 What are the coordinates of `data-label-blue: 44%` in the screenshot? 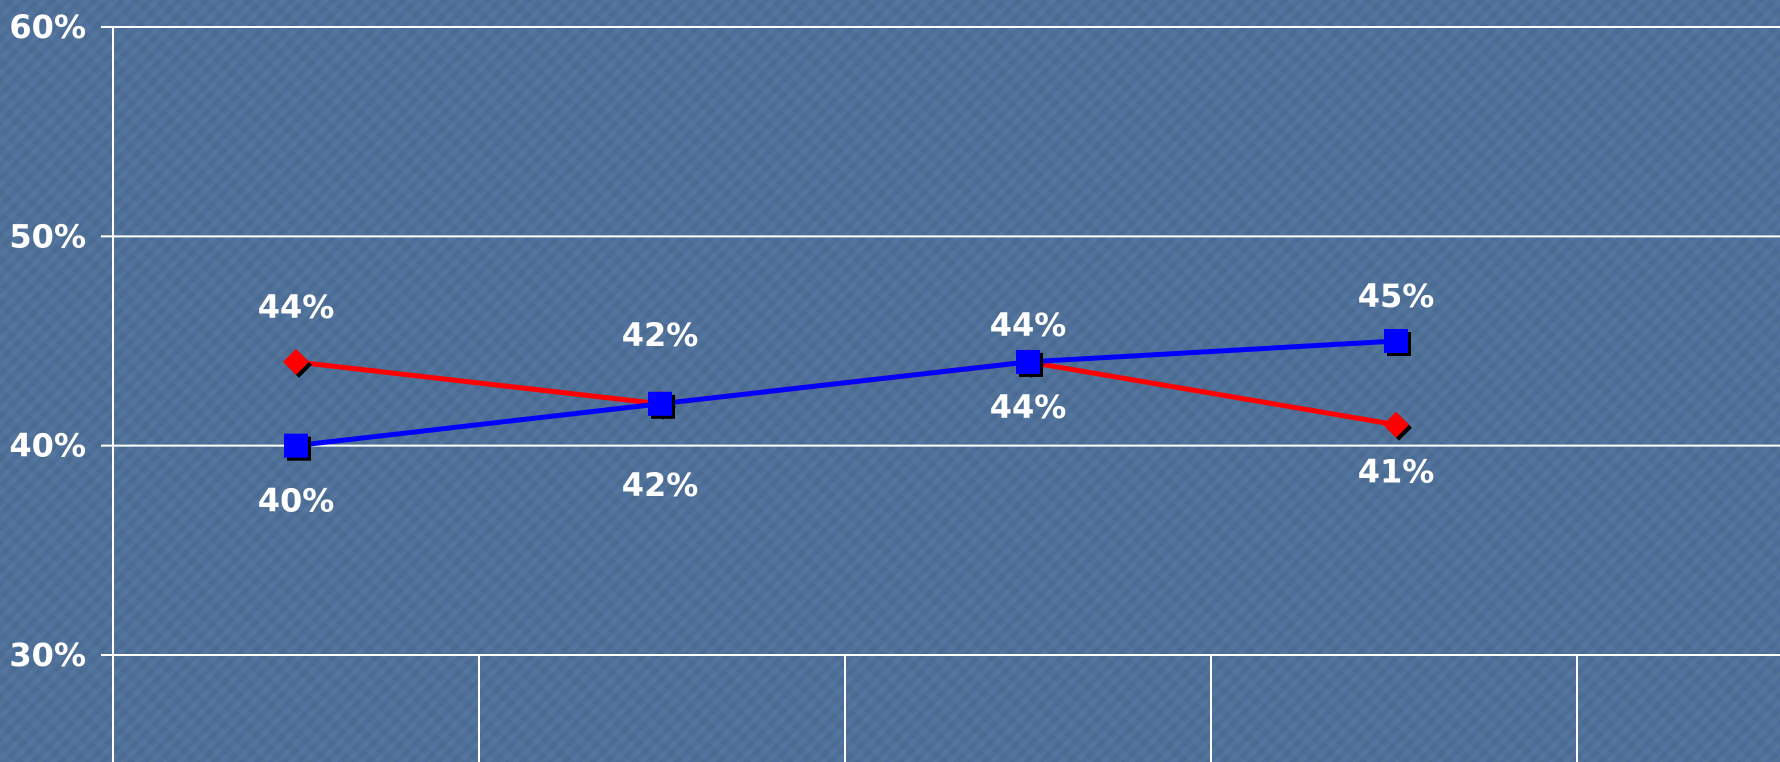 It's located at (1028, 325).